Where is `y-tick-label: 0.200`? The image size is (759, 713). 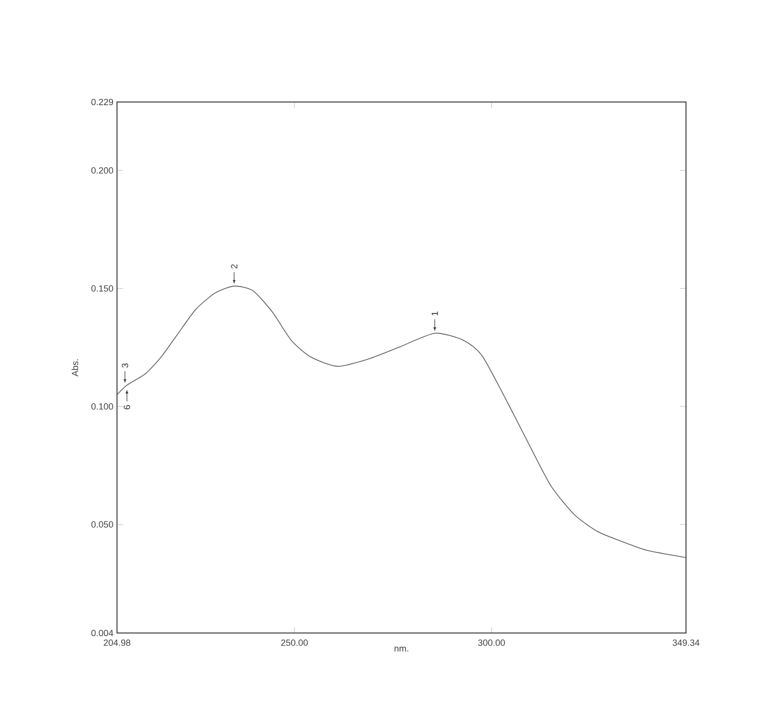 y-tick-label: 0.200 is located at coordinates (102, 170).